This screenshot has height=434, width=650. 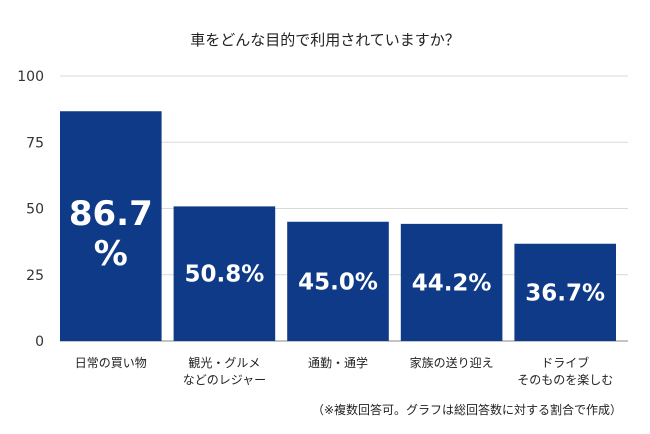 I want to click on y-tick-label: 25, so click(x=35, y=276).